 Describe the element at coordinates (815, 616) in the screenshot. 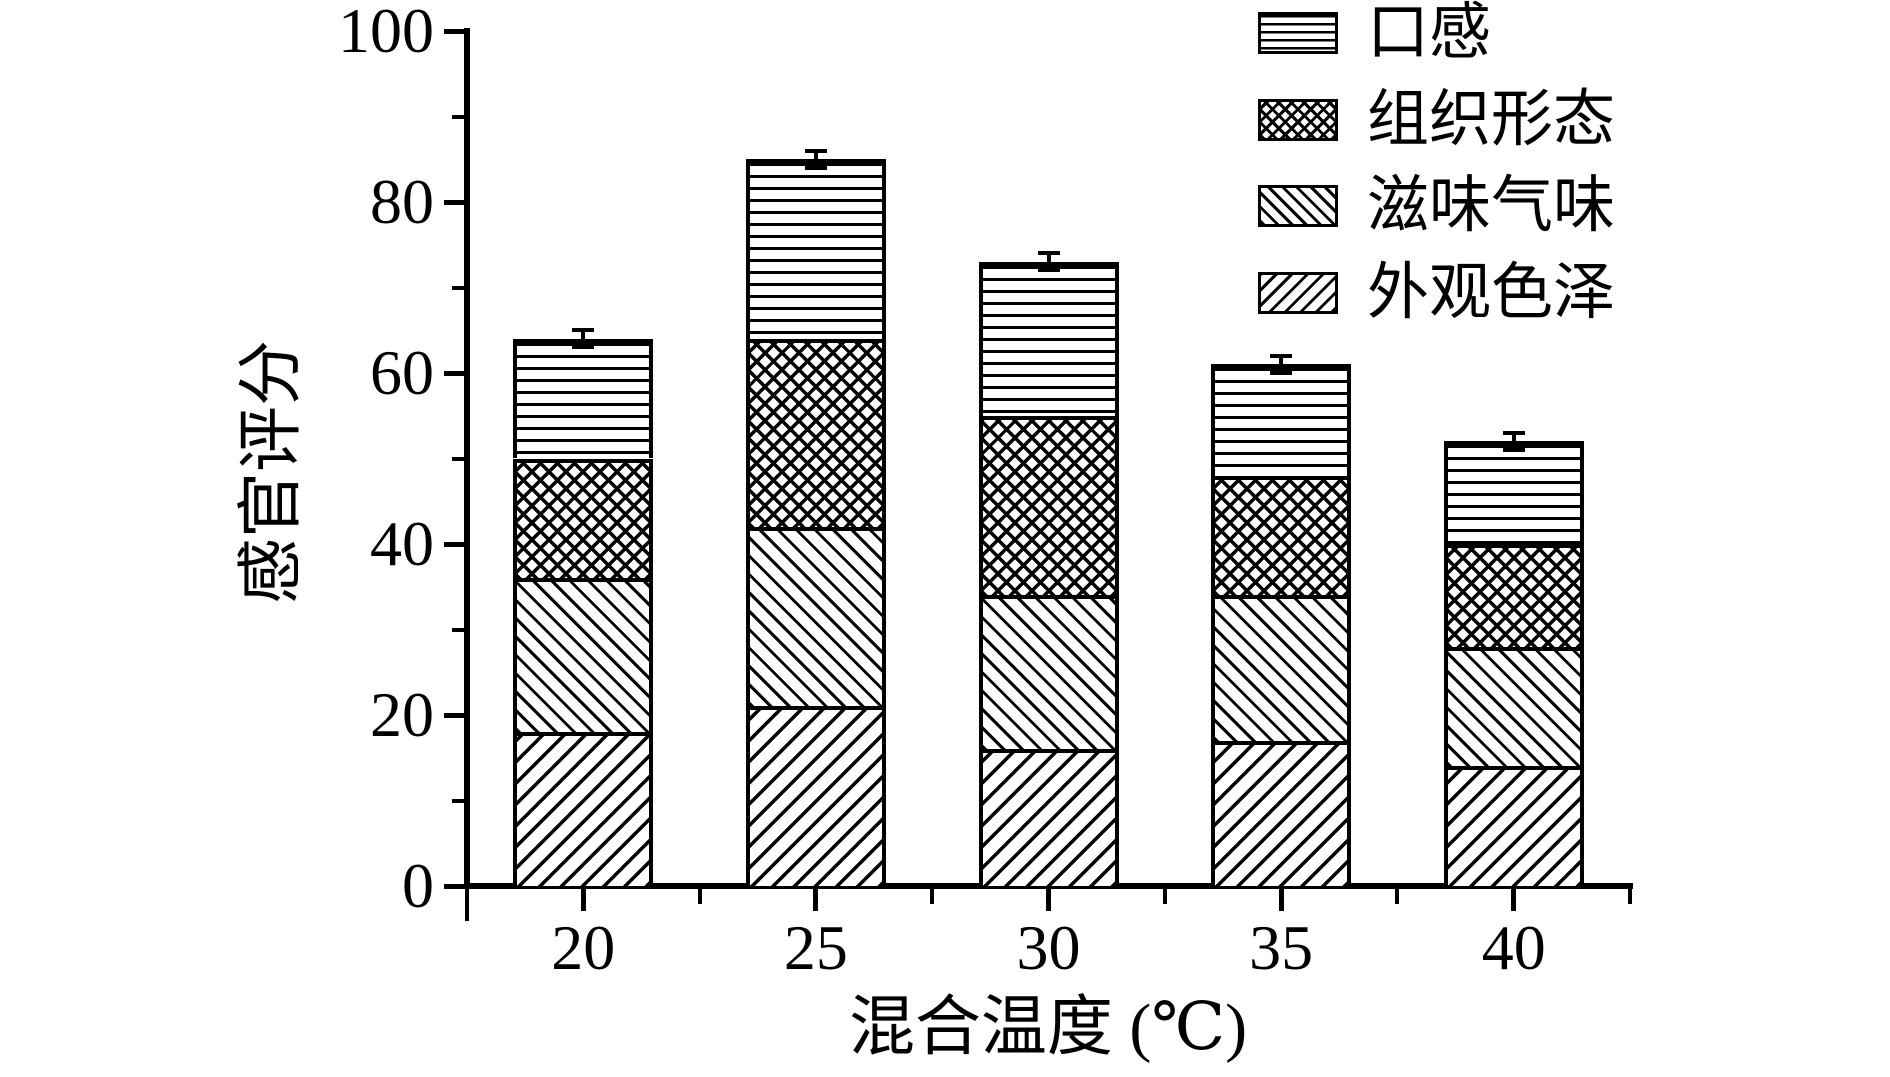

I see `bar-segment-25-bslash` at that location.